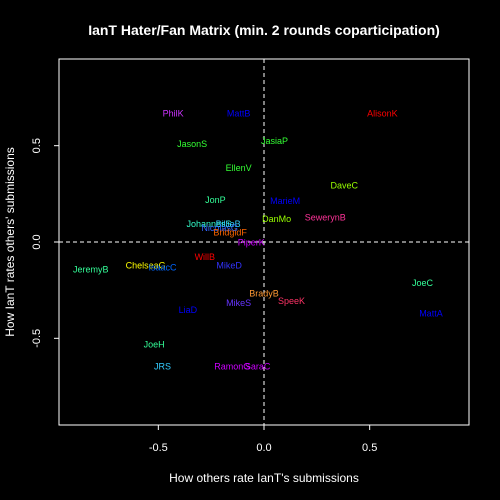 The image size is (500, 500). What do you see at coordinates (158, 448) in the screenshot?
I see `x-tick-label: -0.5` at bounding box center [158, 448].